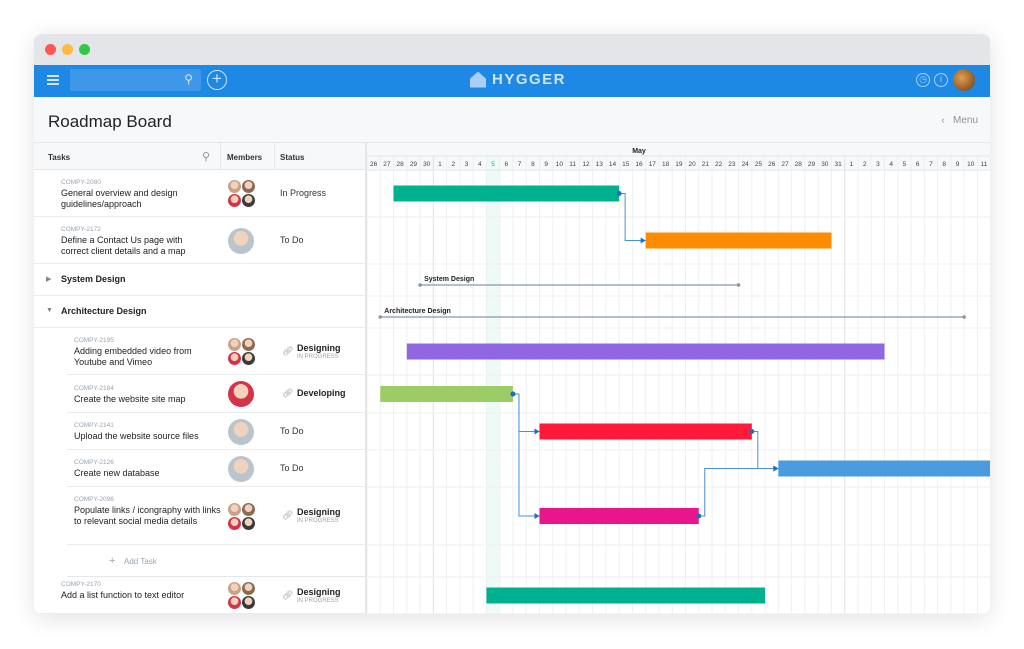 This screenshot has height=649, width=1024. What do you see at coordinates (959, 120) in the screenshot?
I see `menu-toggle: ‹ Menu` at bounding box center [959, 120].